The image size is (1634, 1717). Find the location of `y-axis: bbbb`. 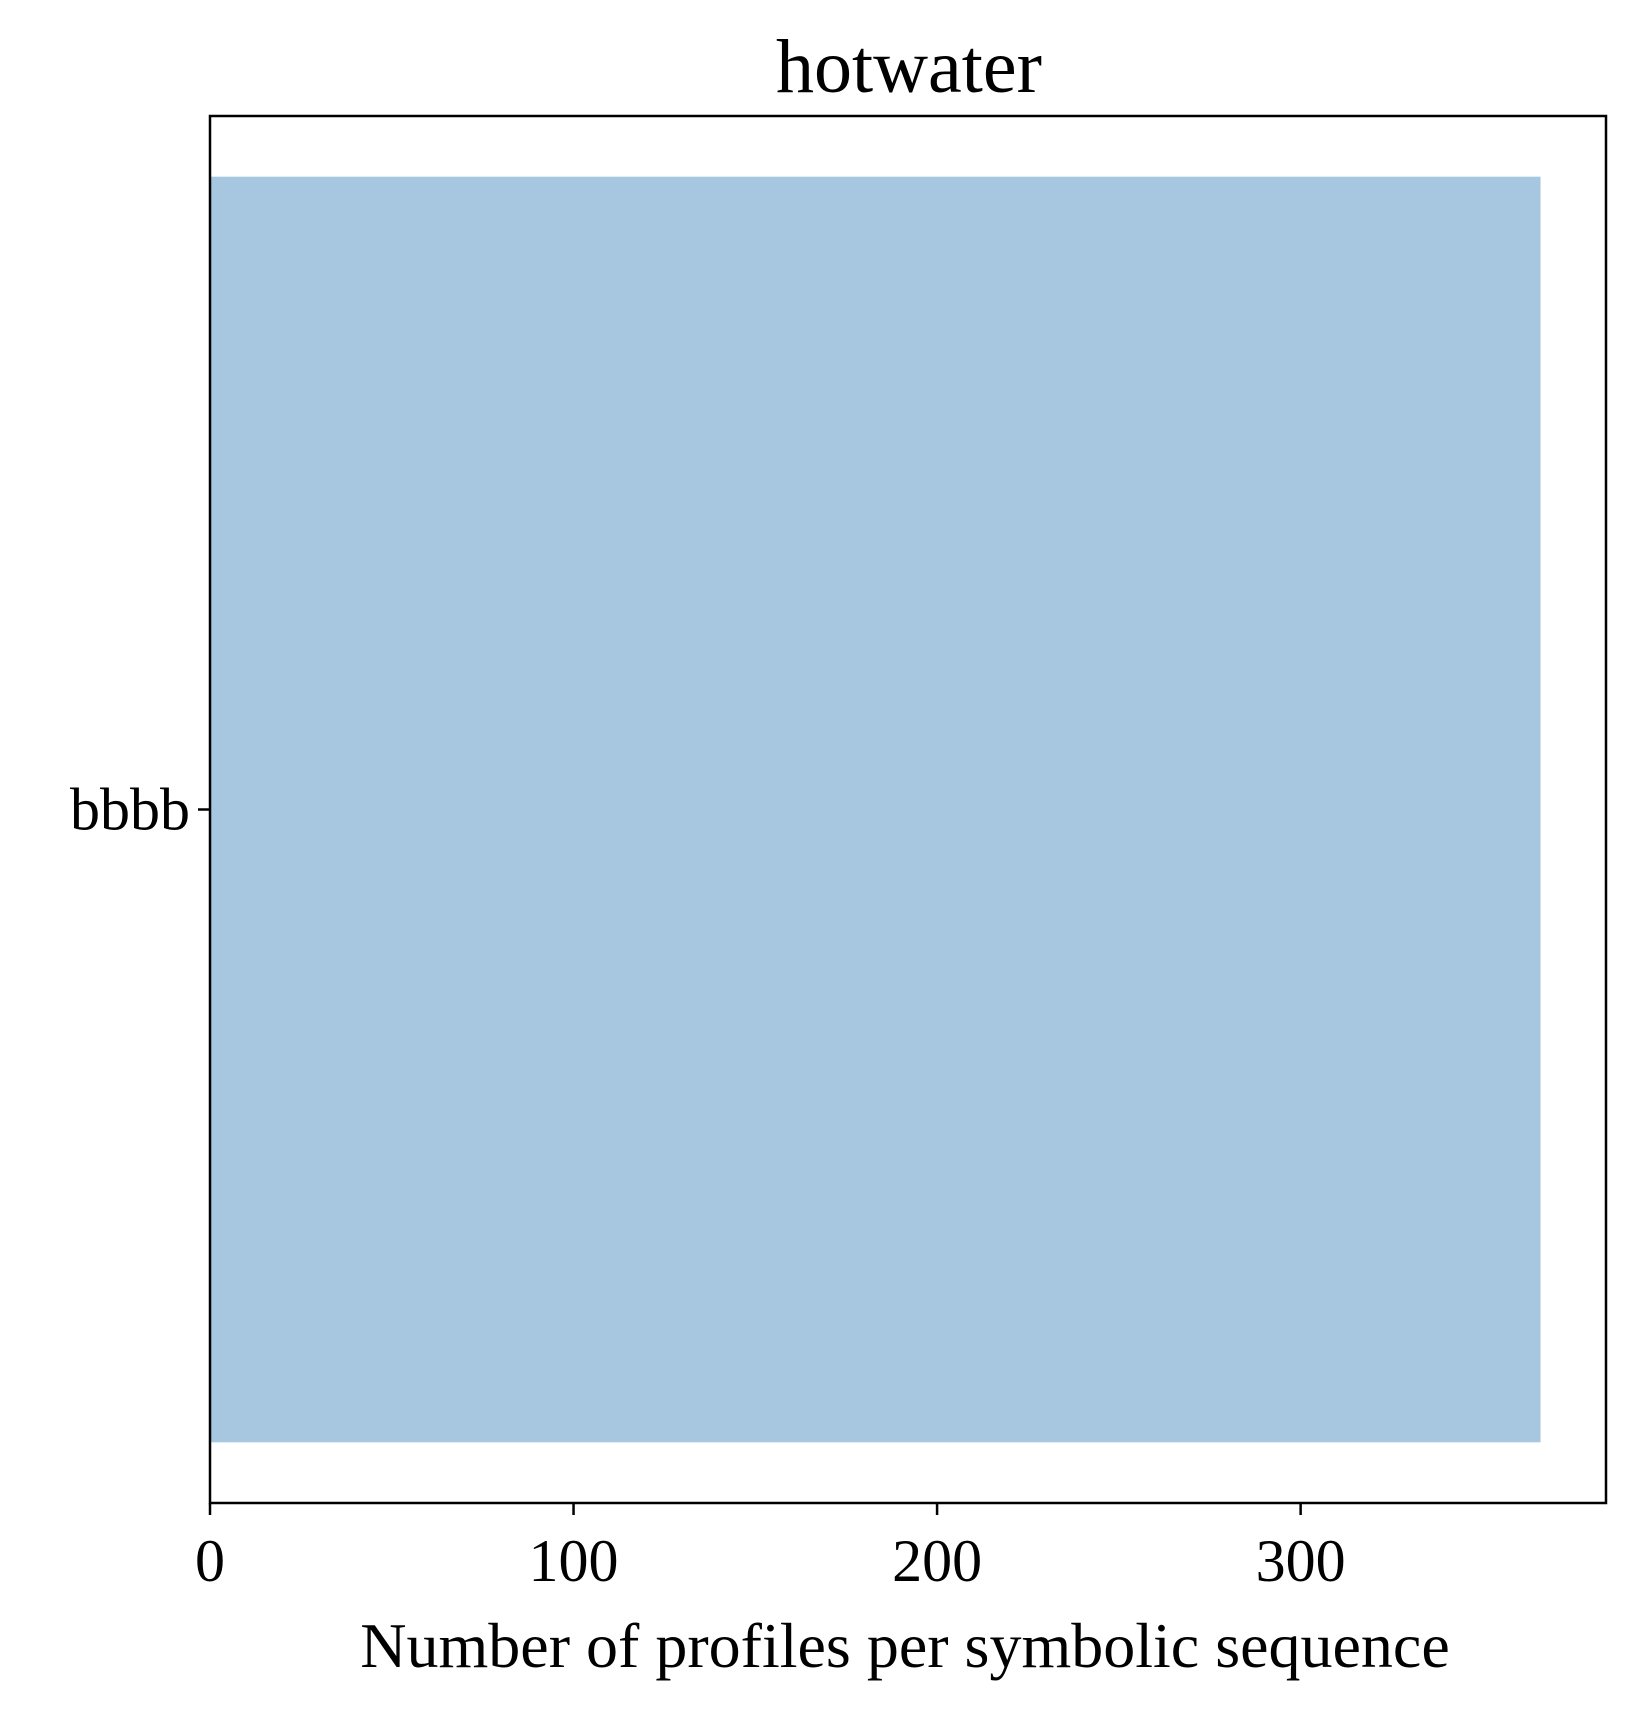

y-axis: bbbb is located at coordinates (140, 810).